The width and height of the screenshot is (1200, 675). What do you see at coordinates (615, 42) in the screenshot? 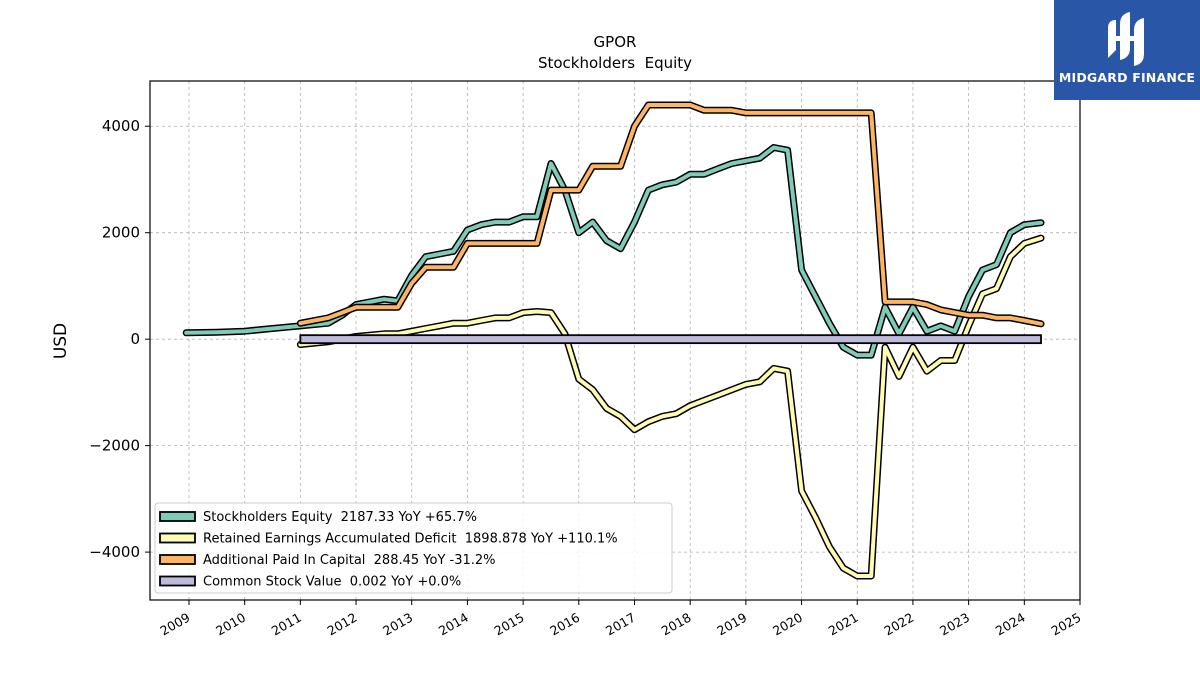
I see `chart-title: GPOR` at bounding box center [615, 42].